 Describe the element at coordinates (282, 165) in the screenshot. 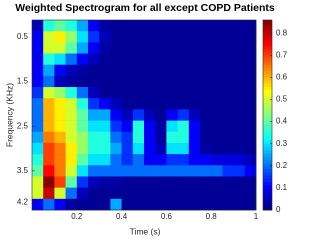

I see `colorbar-tick-label: 0.2` at that location.